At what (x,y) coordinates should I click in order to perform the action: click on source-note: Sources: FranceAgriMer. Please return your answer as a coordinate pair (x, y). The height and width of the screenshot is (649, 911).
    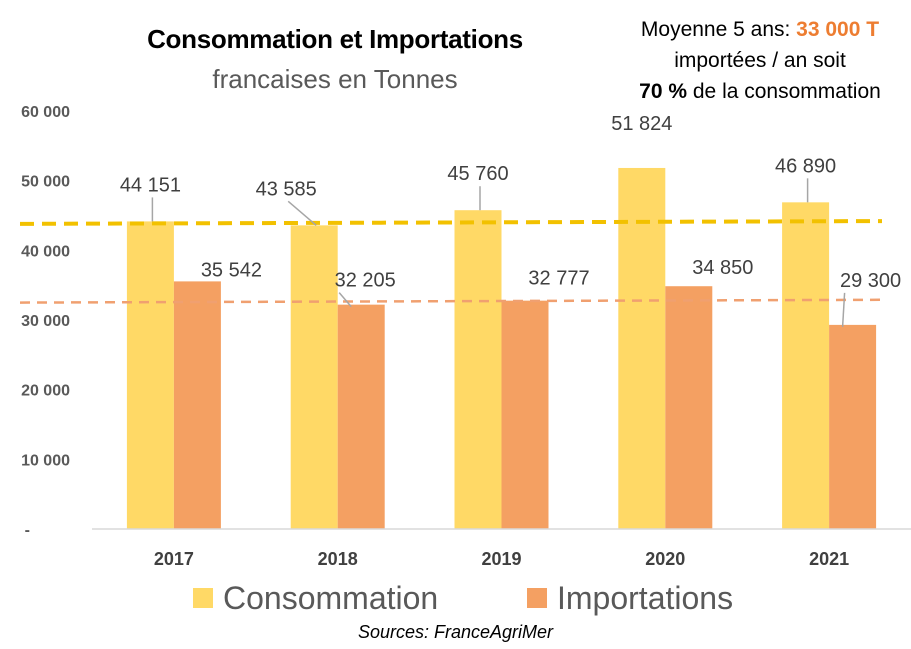
    Looking at the image, I should click on (455, 632).